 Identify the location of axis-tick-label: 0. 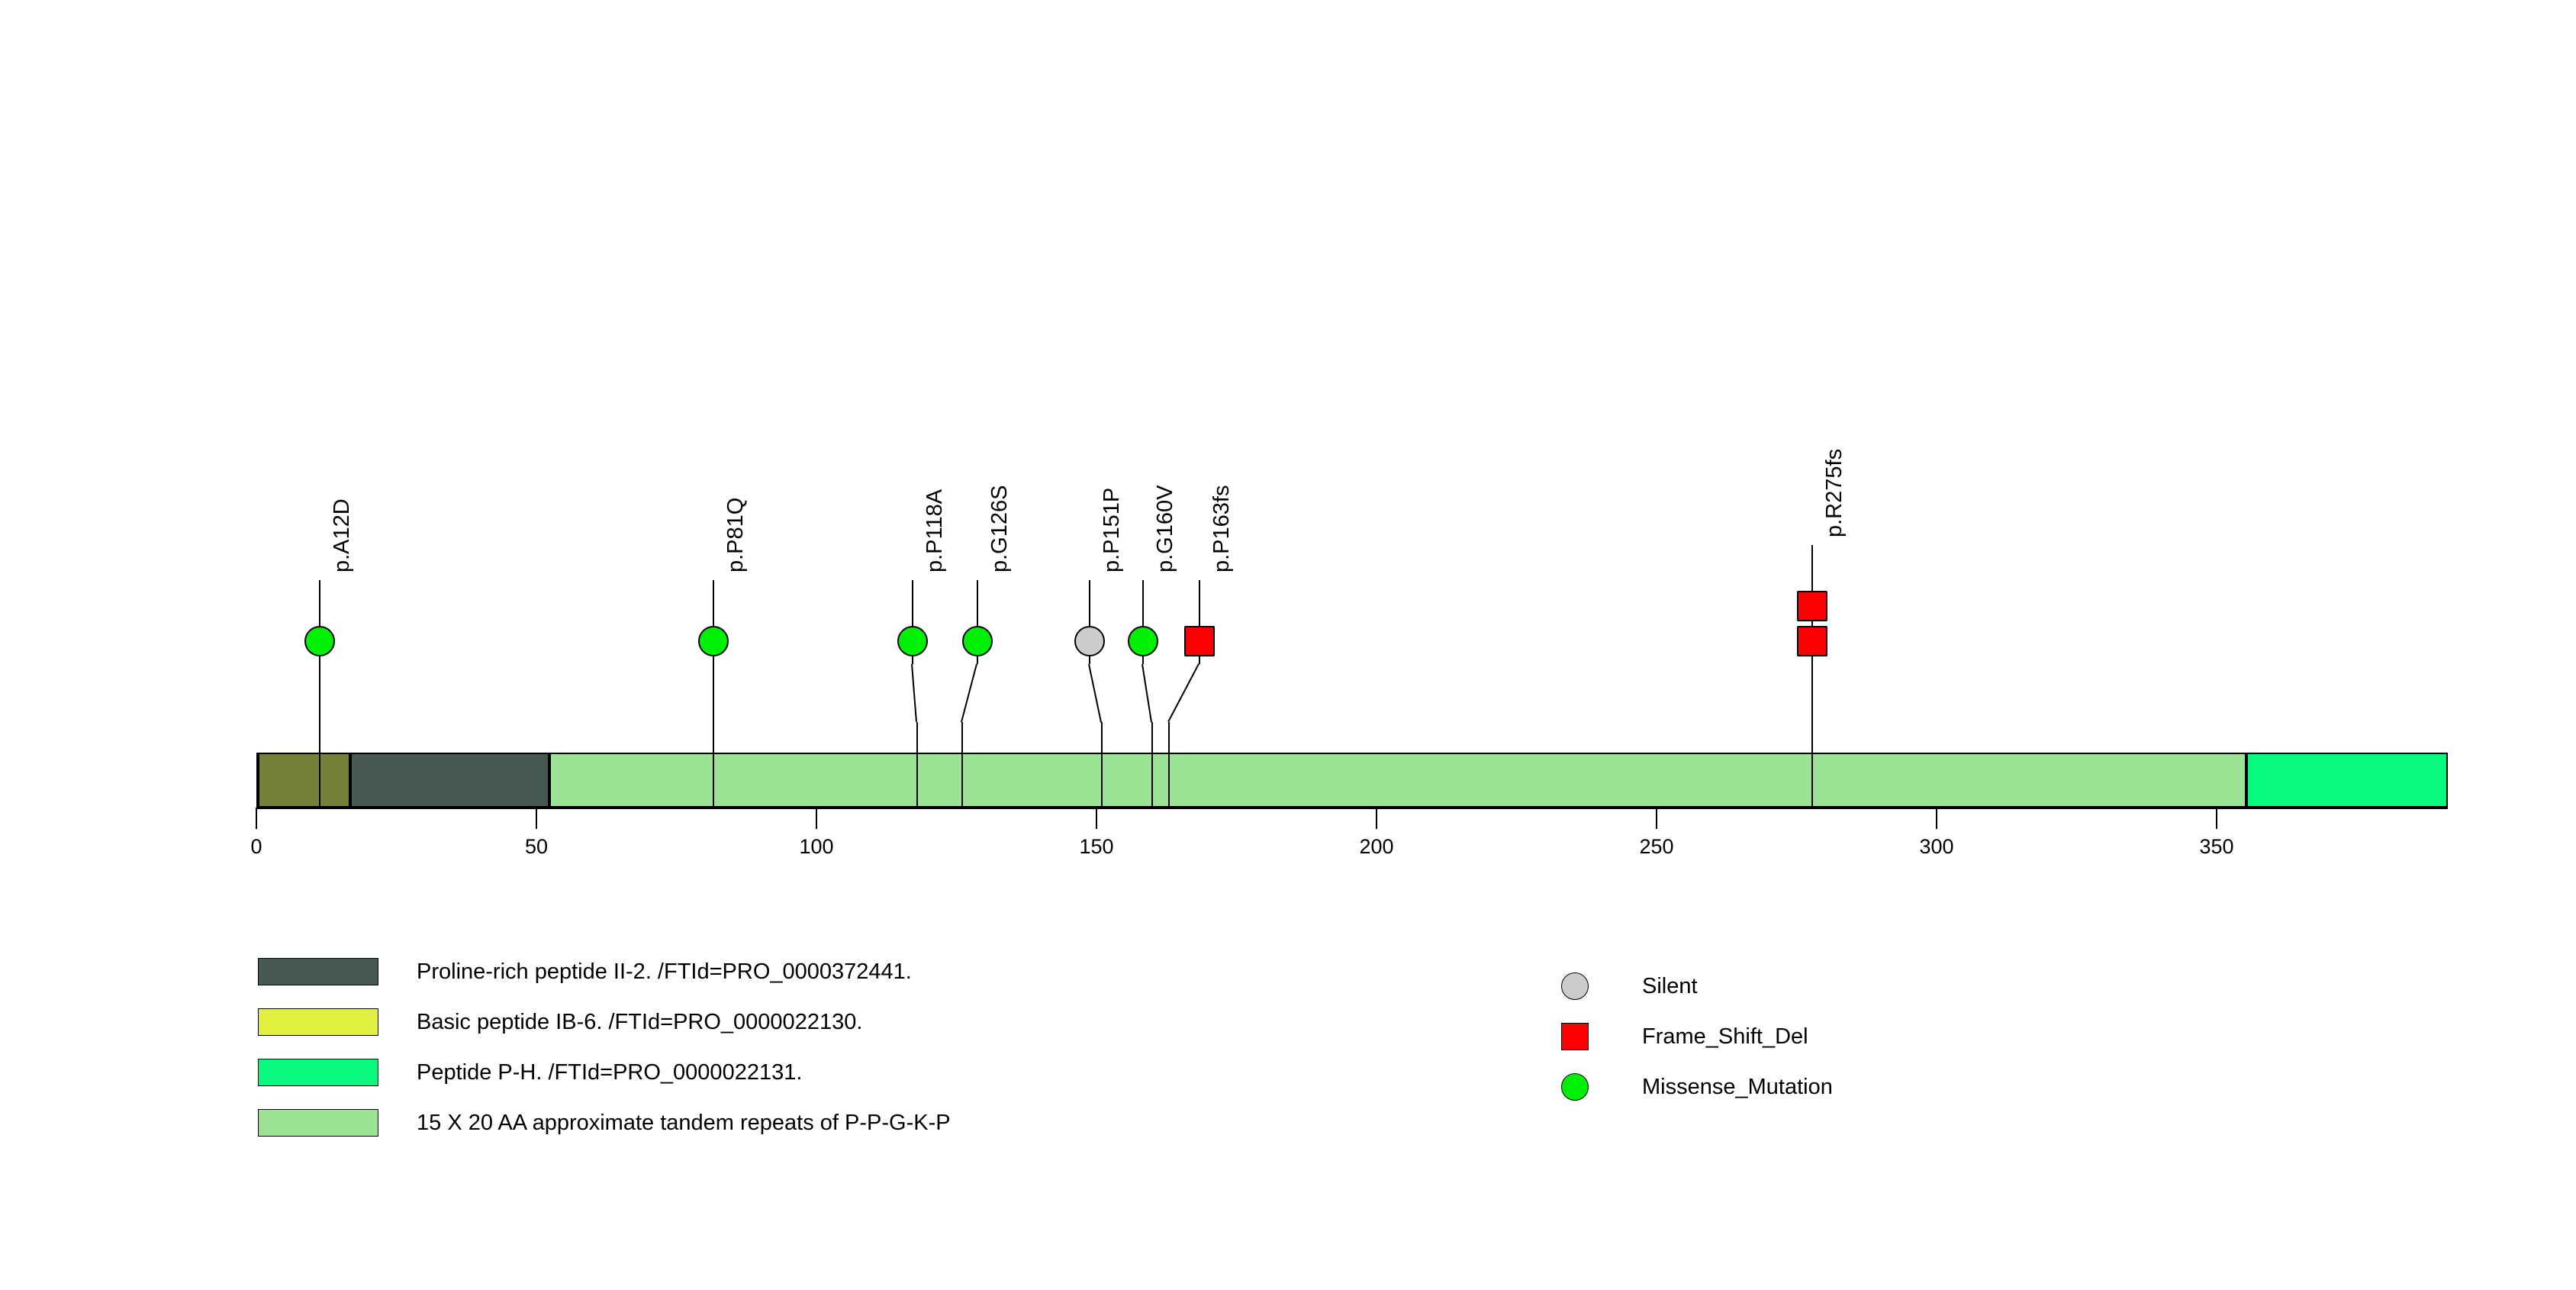
(256, 847).